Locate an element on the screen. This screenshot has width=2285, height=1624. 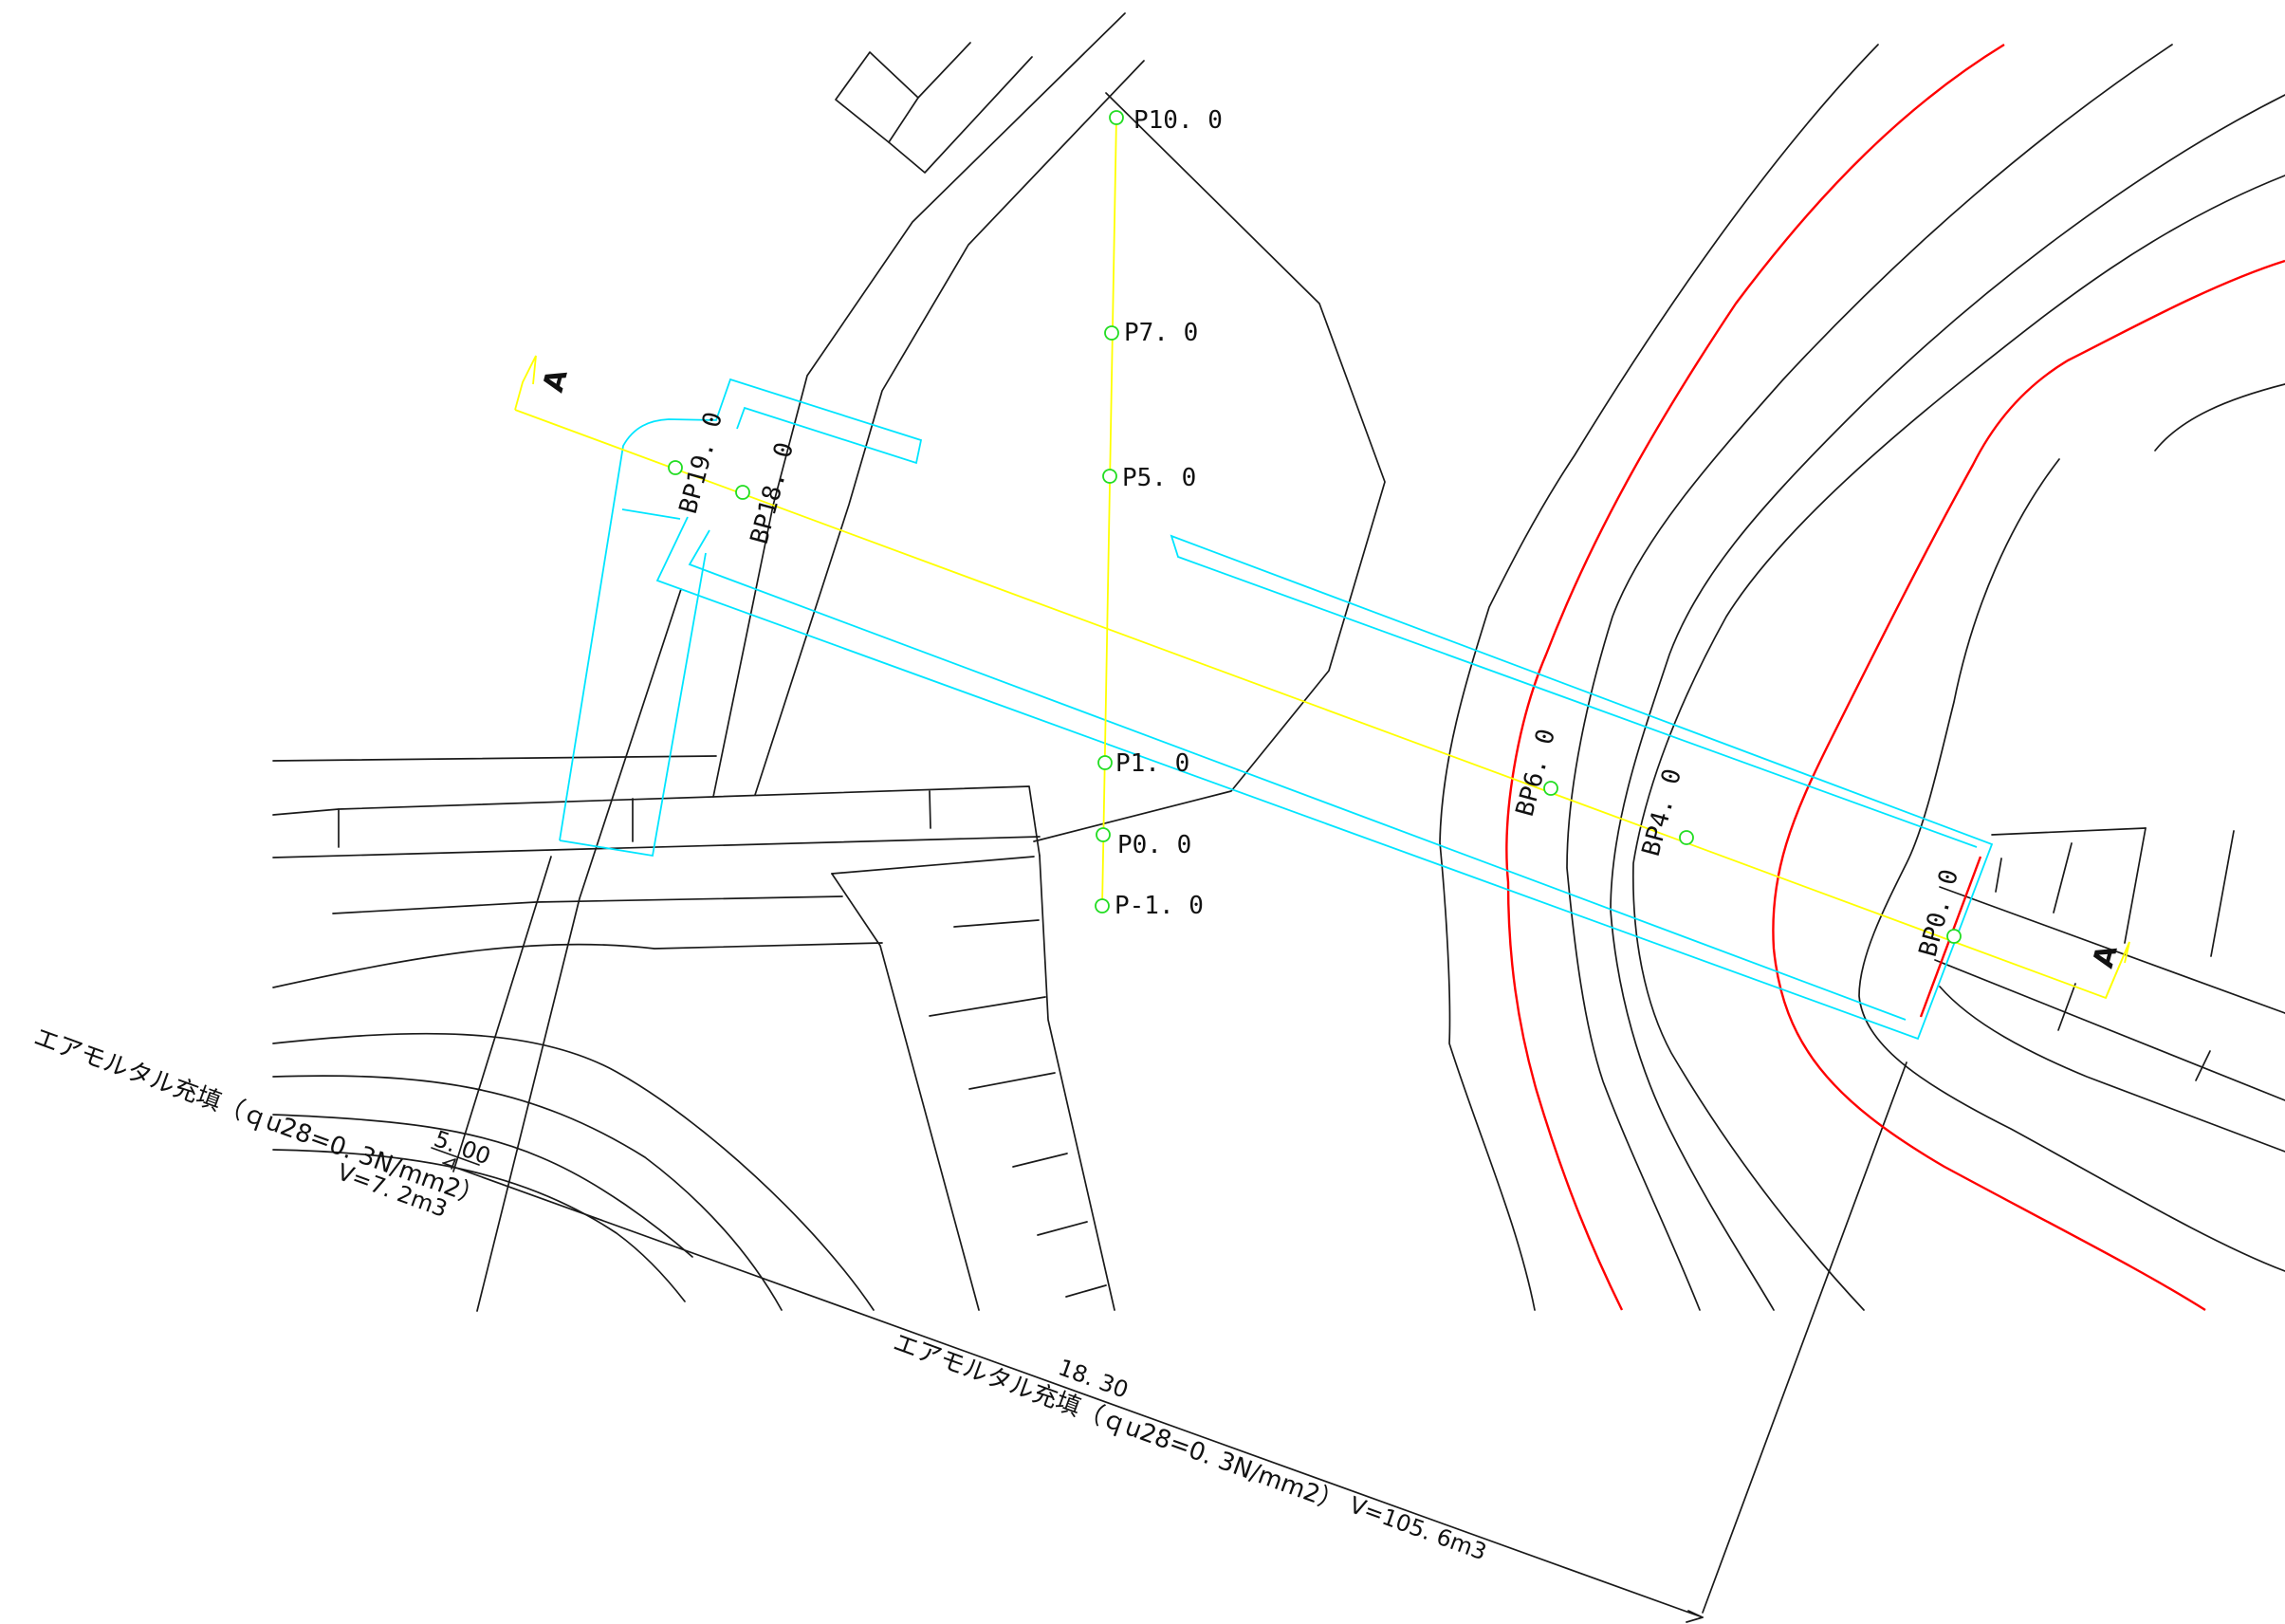
point-label-p0: P0. 0 is located at coordinates (1154, 845).